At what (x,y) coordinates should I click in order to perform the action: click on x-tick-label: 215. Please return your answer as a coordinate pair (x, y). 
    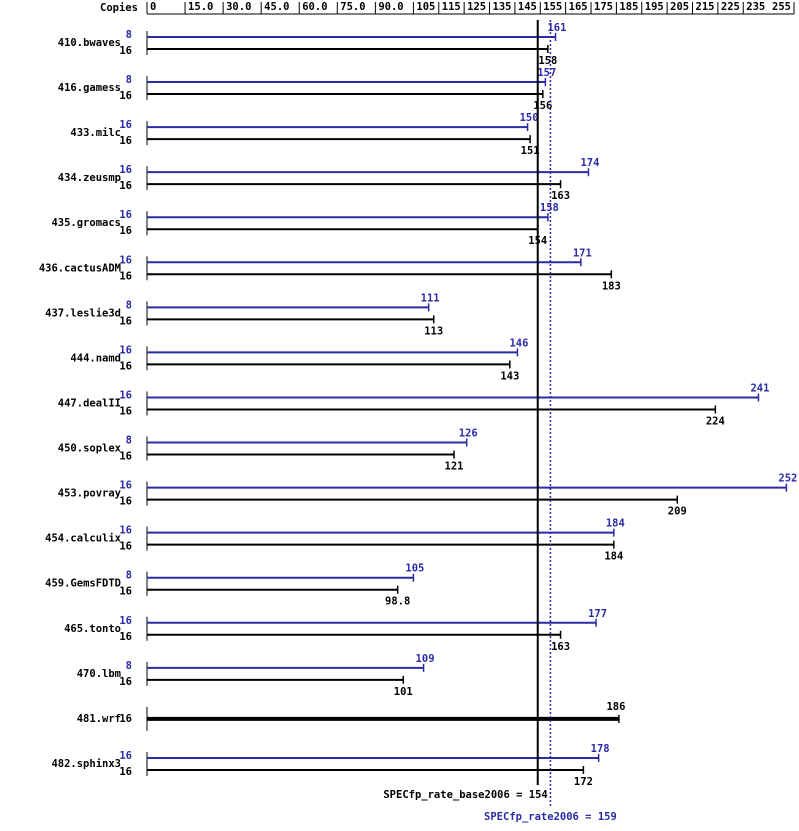
    Looking at the image, I should click on (705, 7).